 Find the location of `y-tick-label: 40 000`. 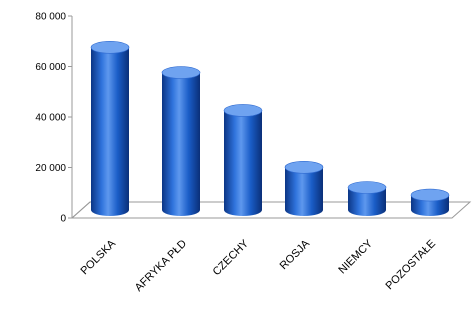

y-tick-label: 40 000 is located at coordinates (50, 118).